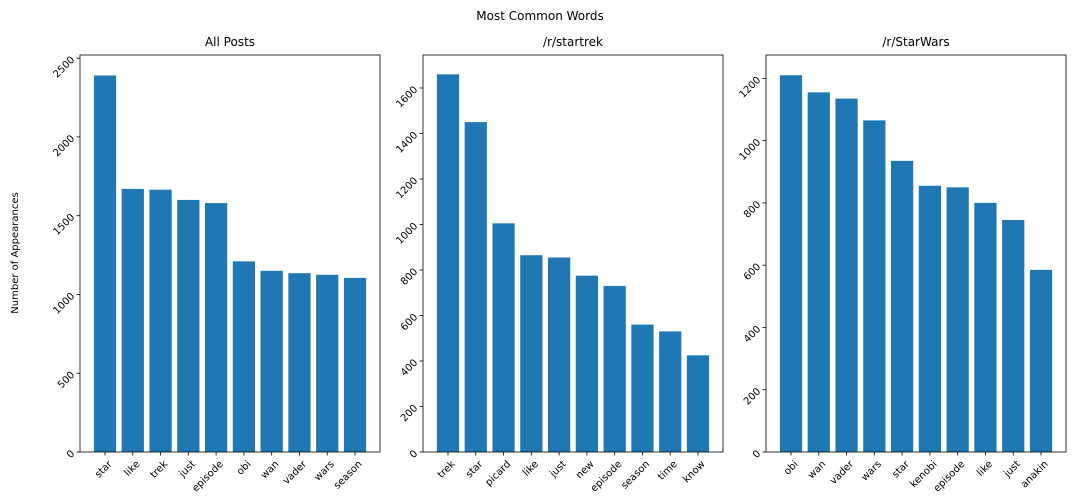 The image size is (1080, 504). Describe the element at coordinates (698, 403) in the screenshot. I see `bar-know` at that location.